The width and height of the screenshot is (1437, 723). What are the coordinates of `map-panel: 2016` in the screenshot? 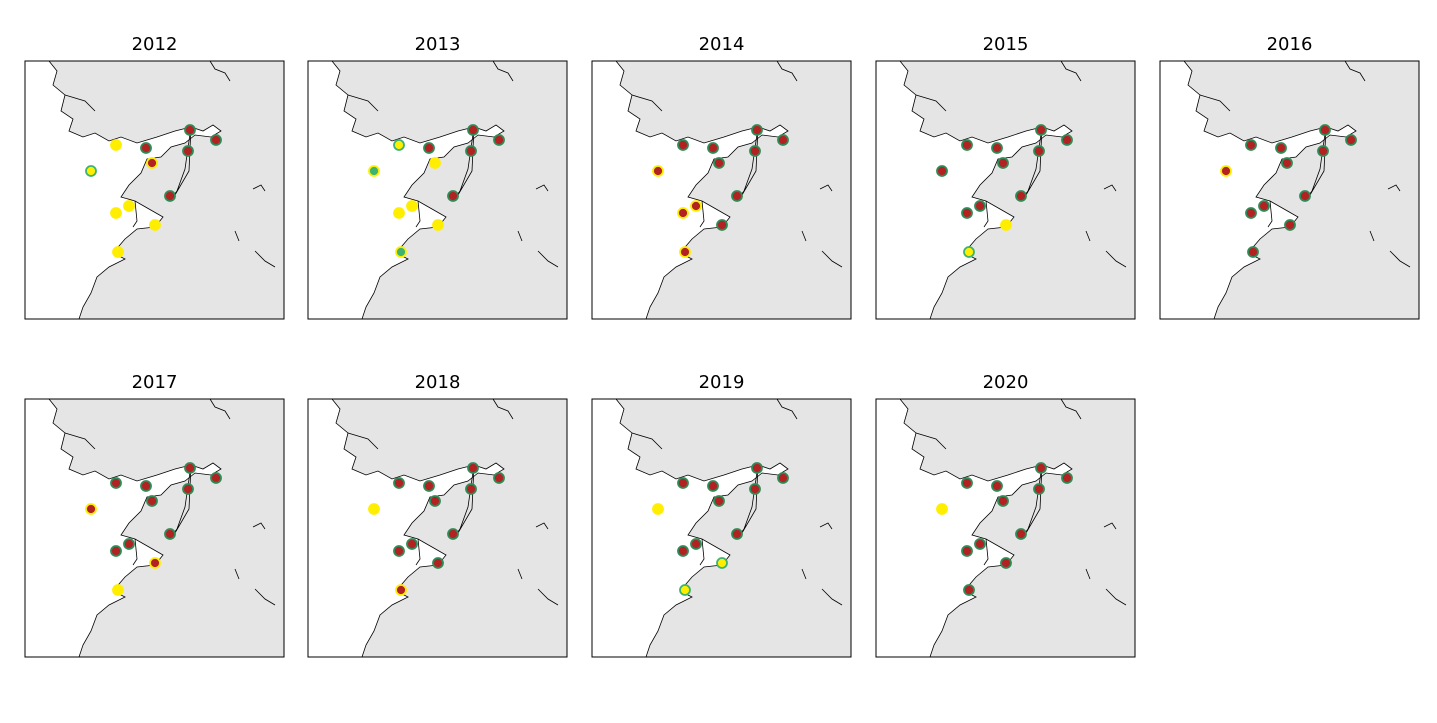 It's located at (1289, 177).